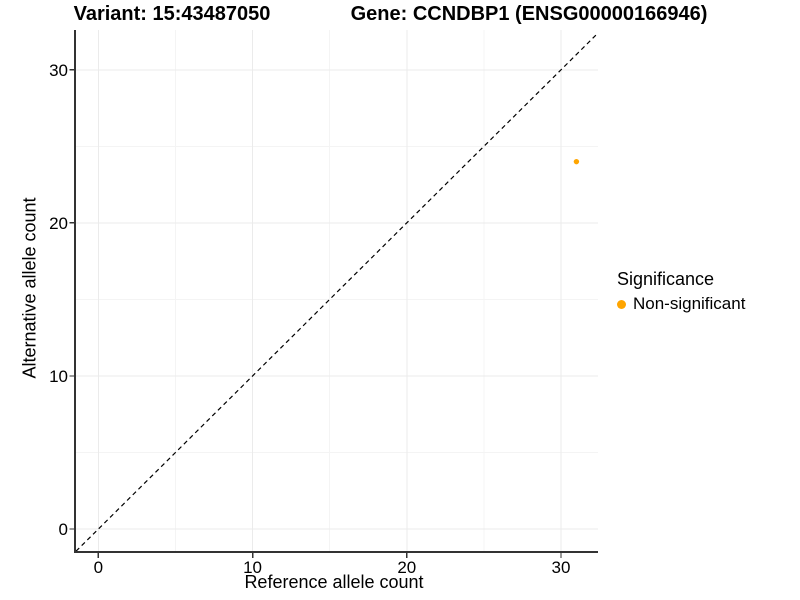 Image resolution: width=800 pixels, height=600 pixels. I want to click on legend-title: Significance, so click(666, 279).